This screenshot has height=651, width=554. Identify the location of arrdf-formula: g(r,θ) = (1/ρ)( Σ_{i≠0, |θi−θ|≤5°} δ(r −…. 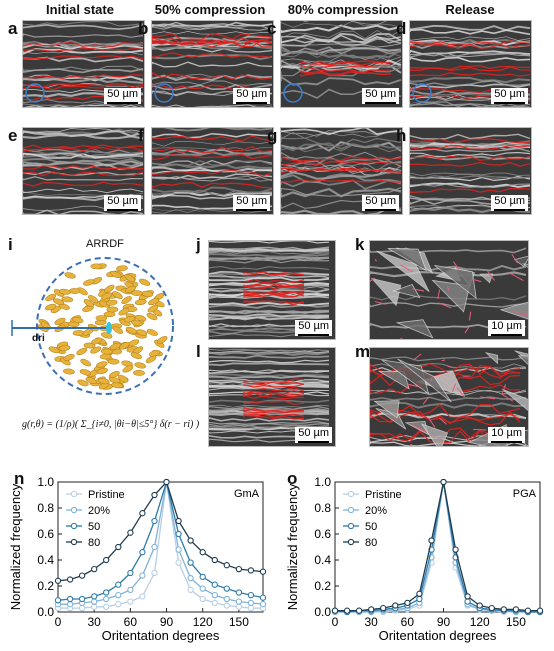
(111, 424).